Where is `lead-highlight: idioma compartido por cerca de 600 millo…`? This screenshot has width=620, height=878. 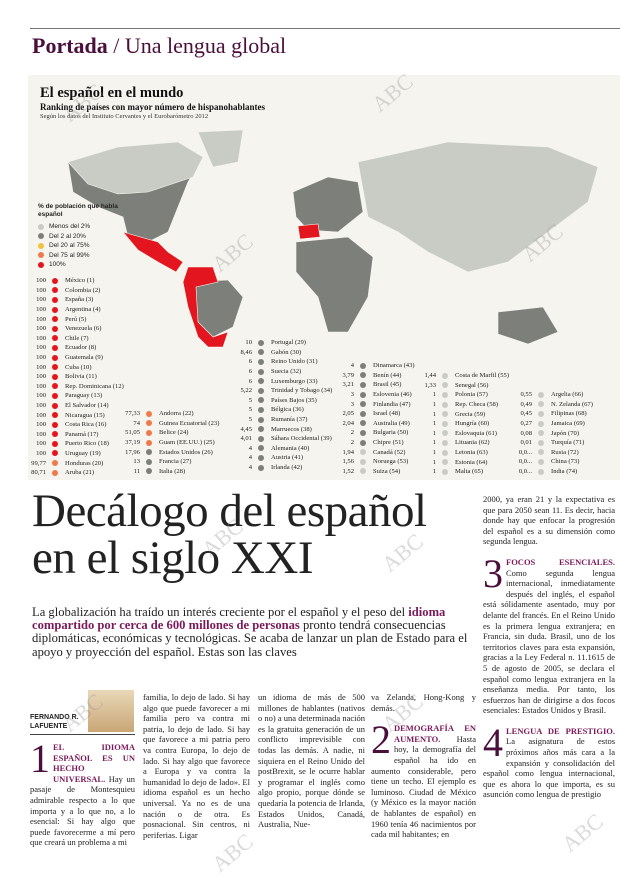
lead-highlight: idioma compartido por cerca de 600 millo… is located at coordinates (239, 619).